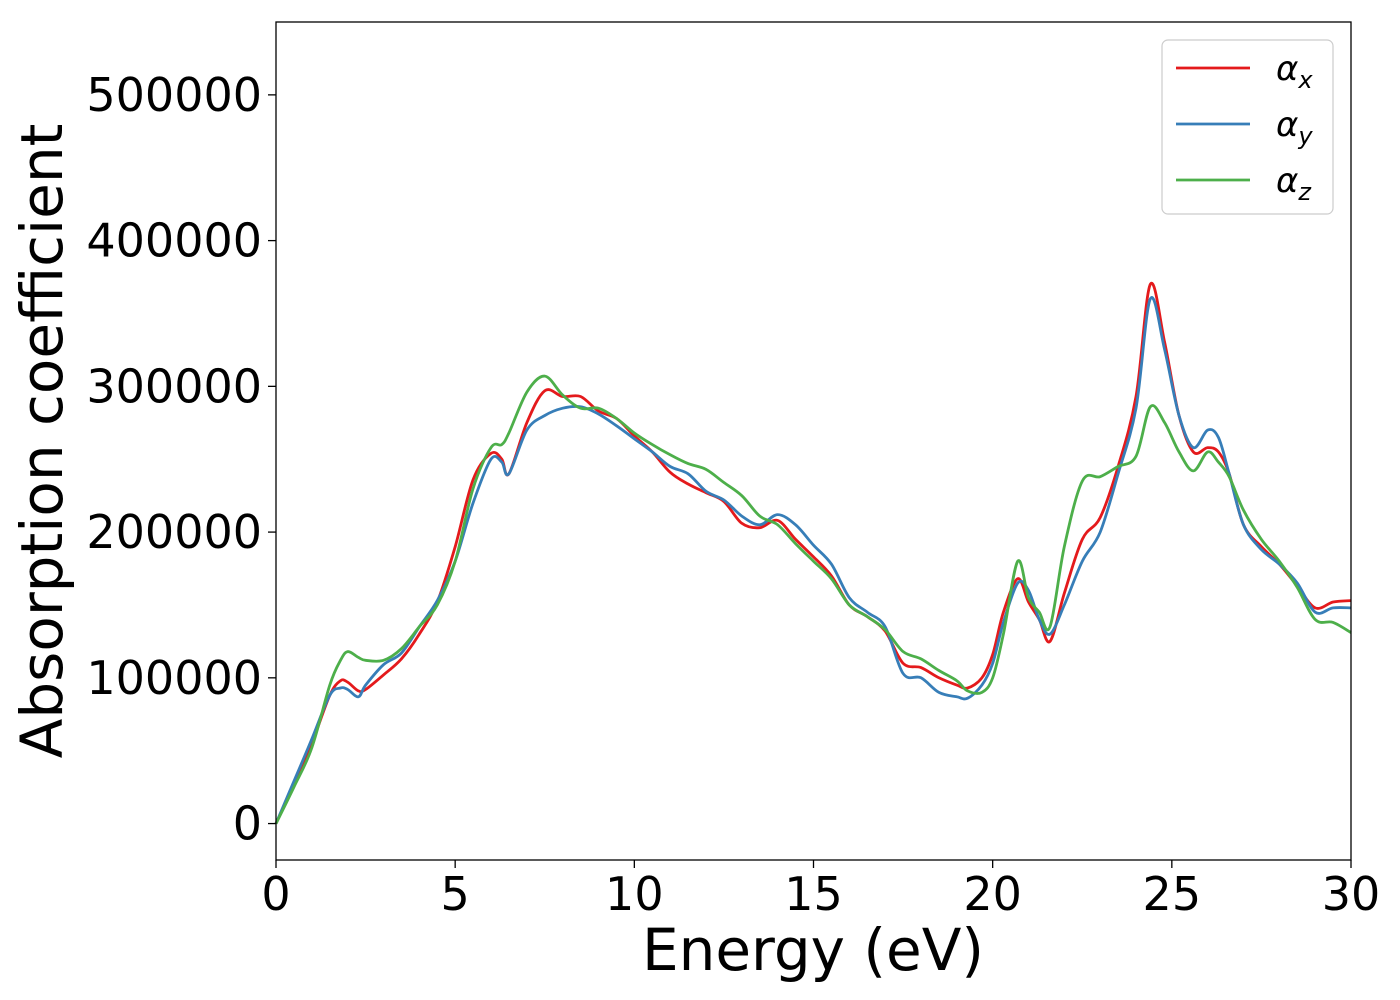 The height and width of the screenshot is (1000, 1400). I want to click on y-tick-label: 200000, so click(174, 532).